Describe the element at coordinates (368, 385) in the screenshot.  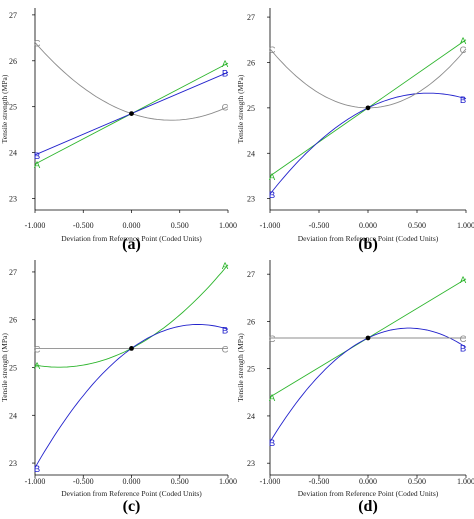
I see `series-line-b` at that location.